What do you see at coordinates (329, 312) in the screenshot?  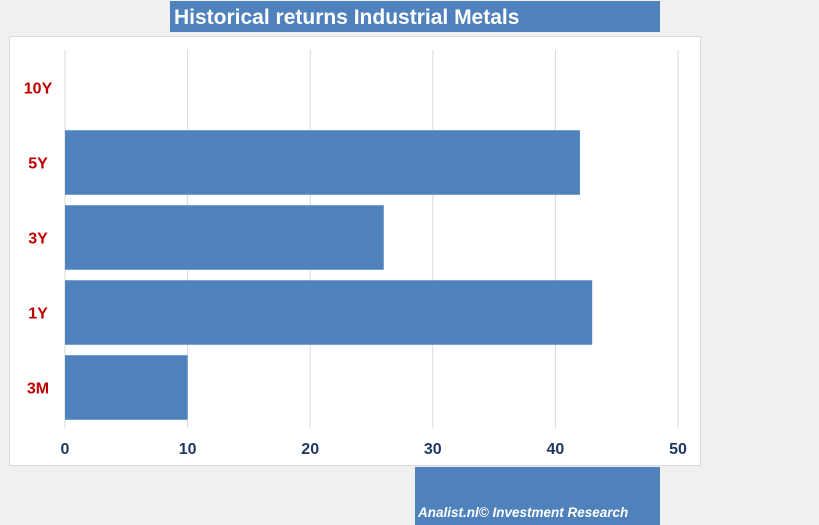 I see `bar-1y` at bounding box center [329, 312].